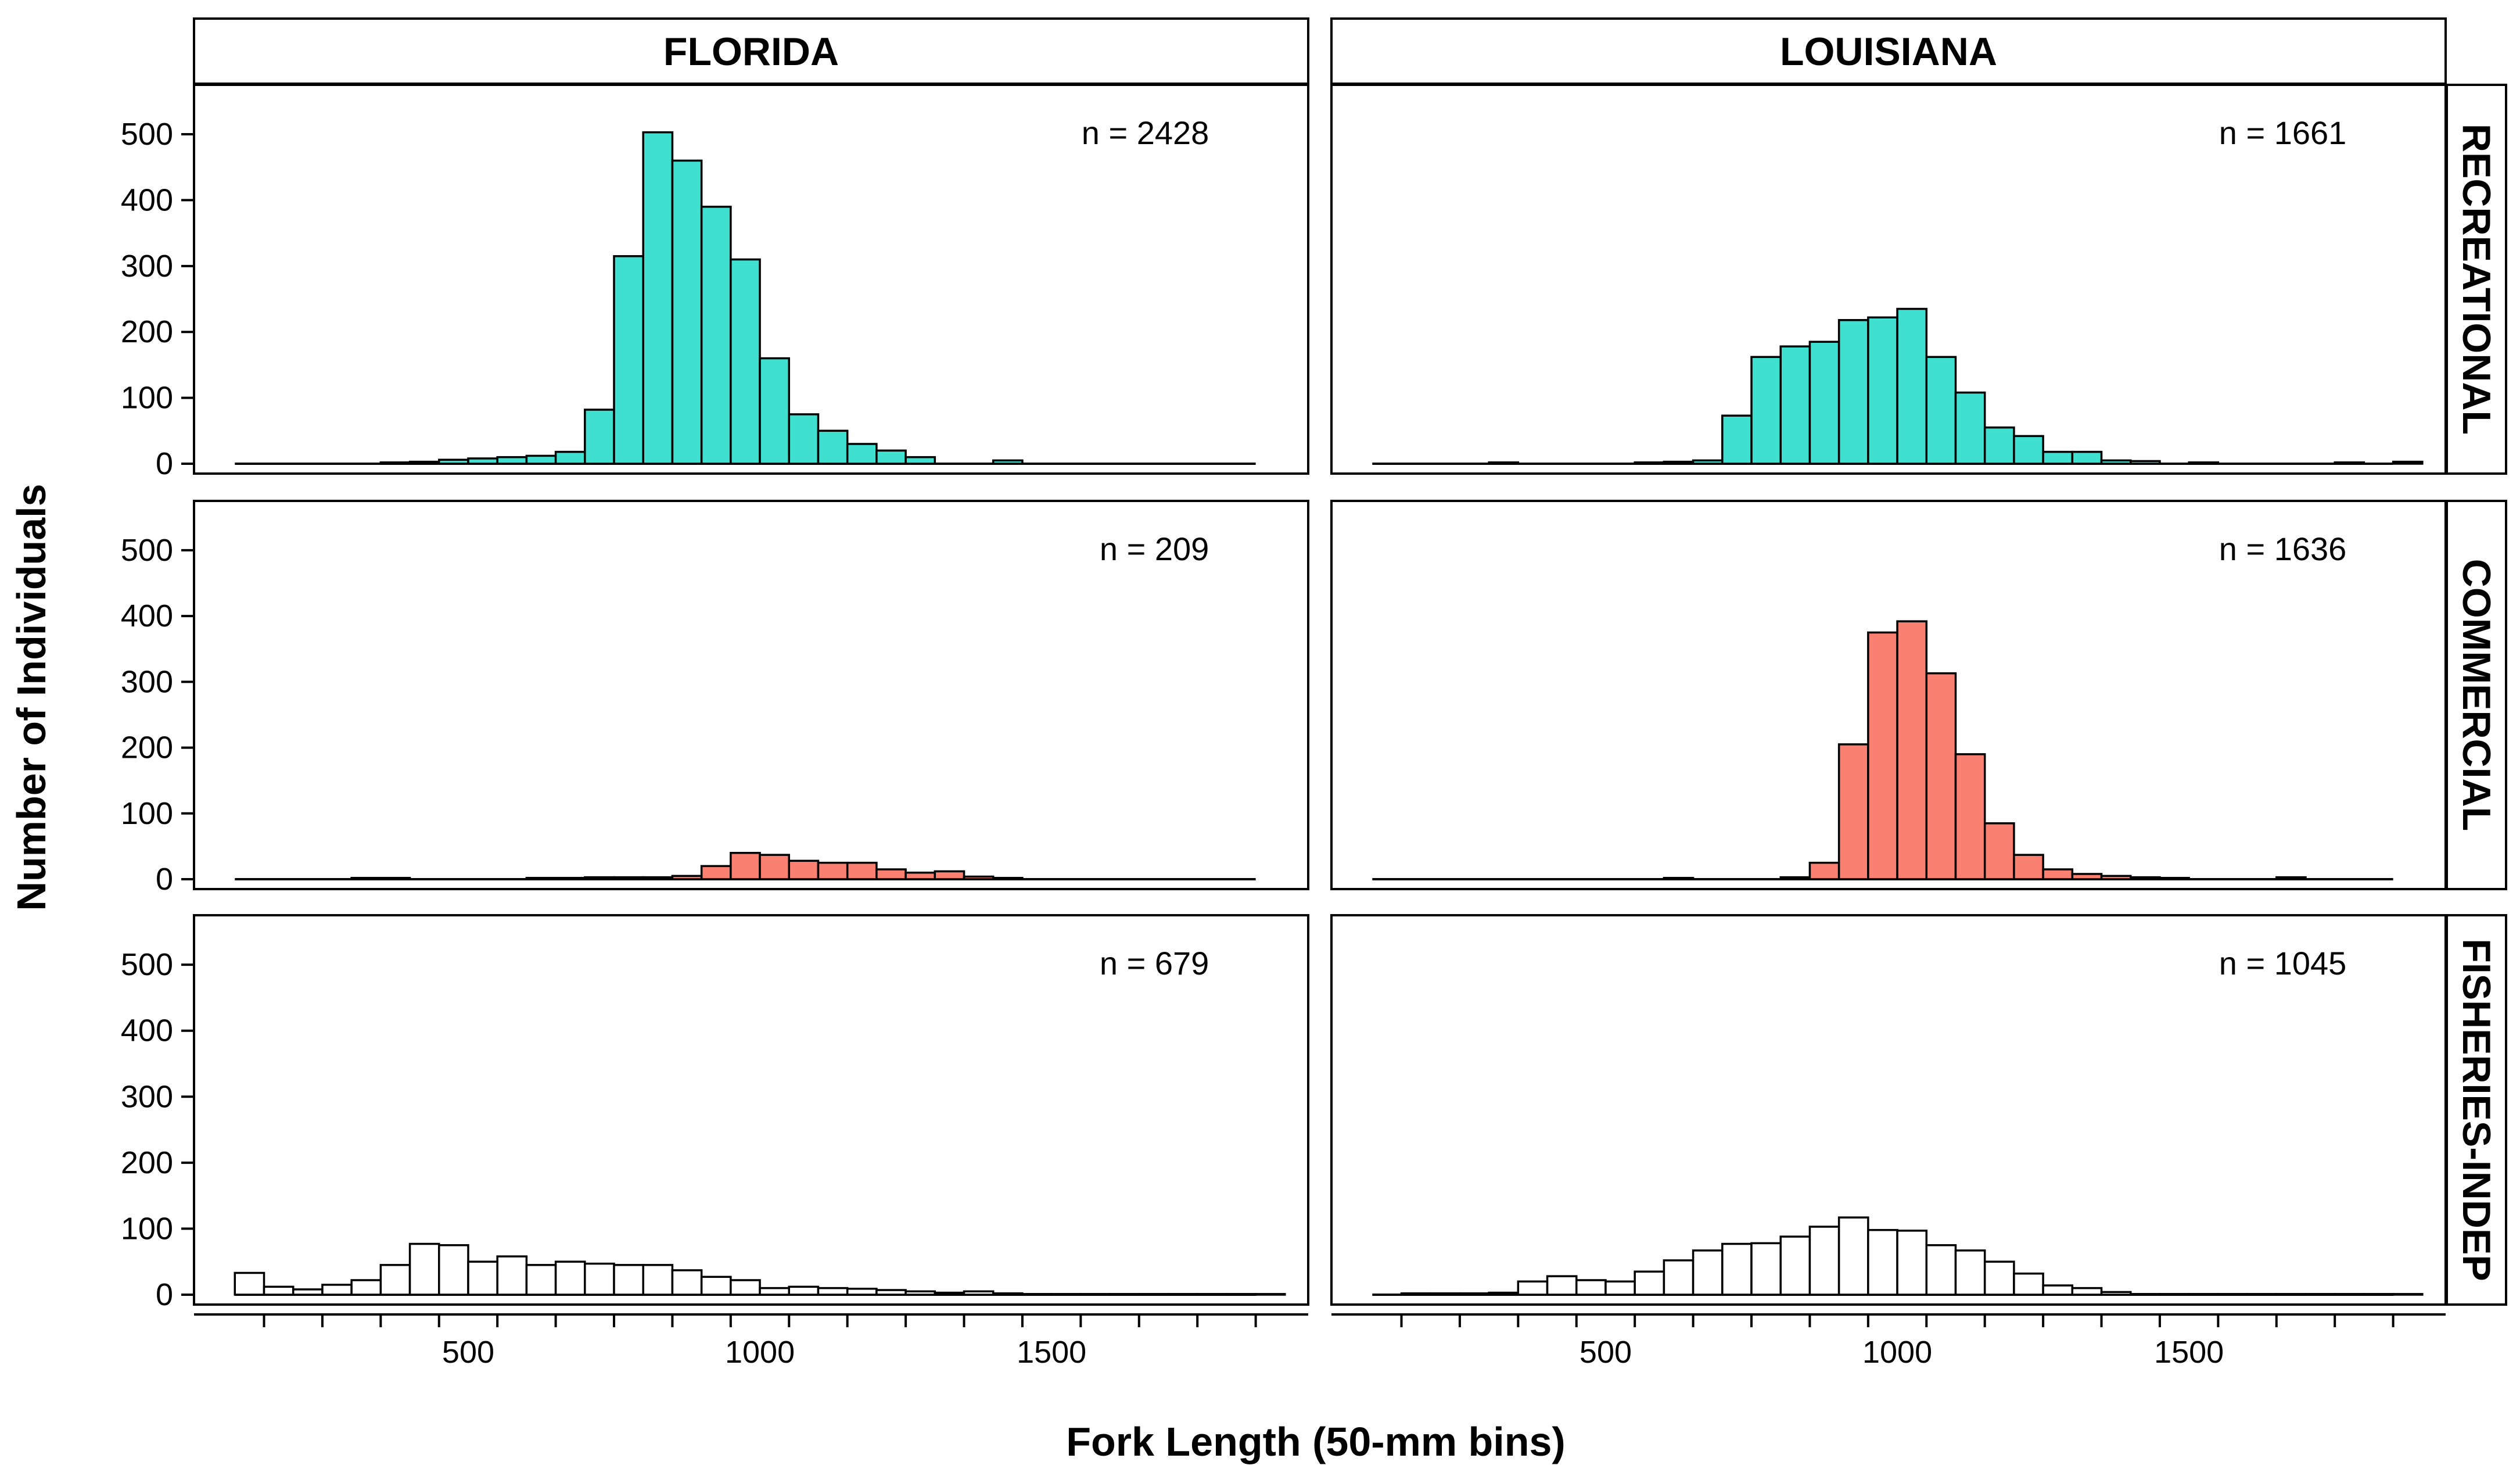 This screenshot has width=2520, height=1476. Describe the element at coordinates (2283, 549) in the screenshot. I see `sample-size-label: n = 1636` at that location.